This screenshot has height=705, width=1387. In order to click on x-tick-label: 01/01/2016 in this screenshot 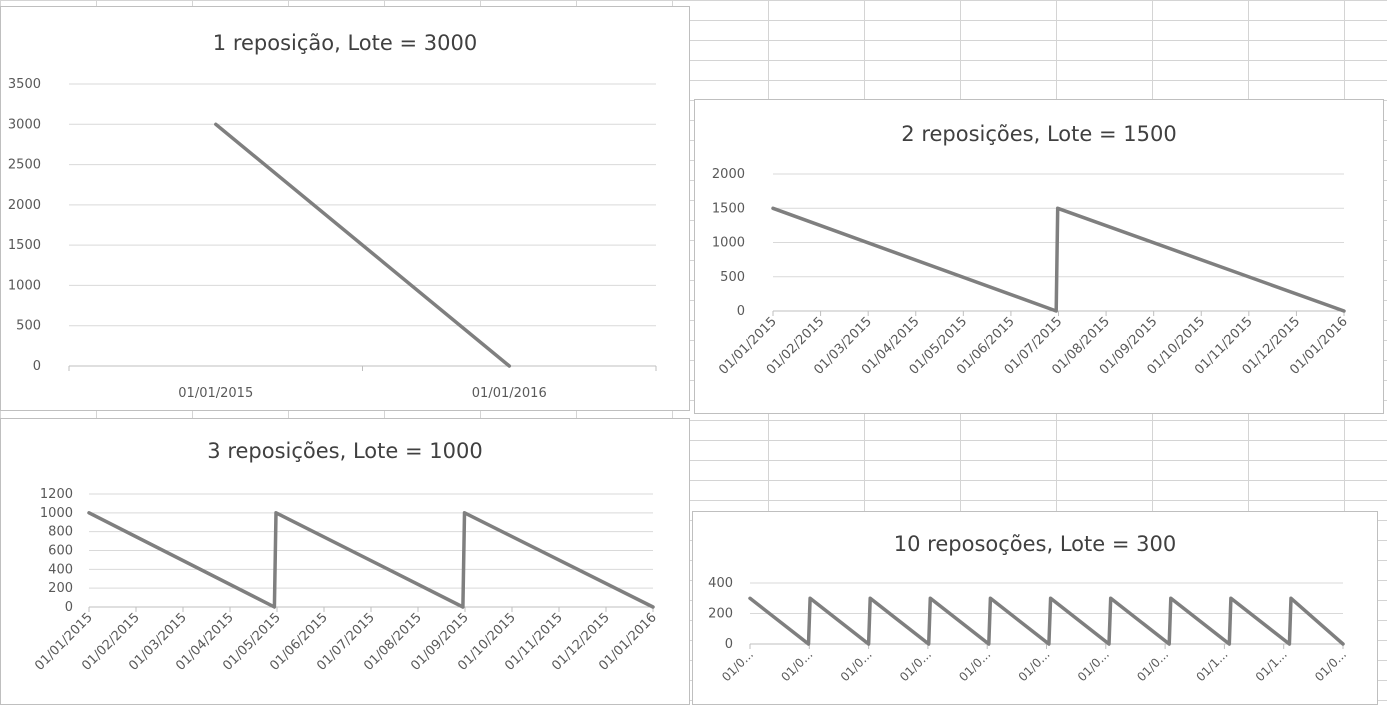, I will do `click(509, 393)`.